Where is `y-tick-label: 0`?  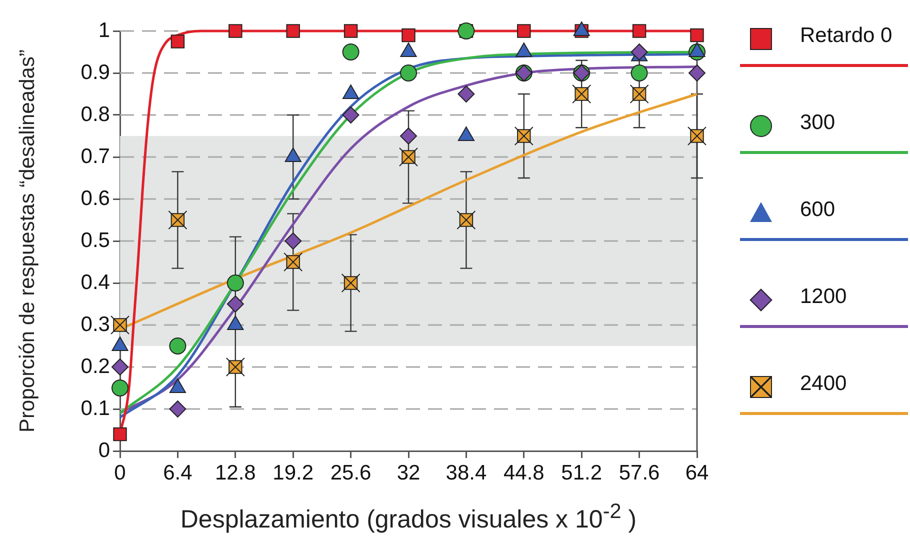
y-tick-label: 0 is located at coordinates (104, 450).